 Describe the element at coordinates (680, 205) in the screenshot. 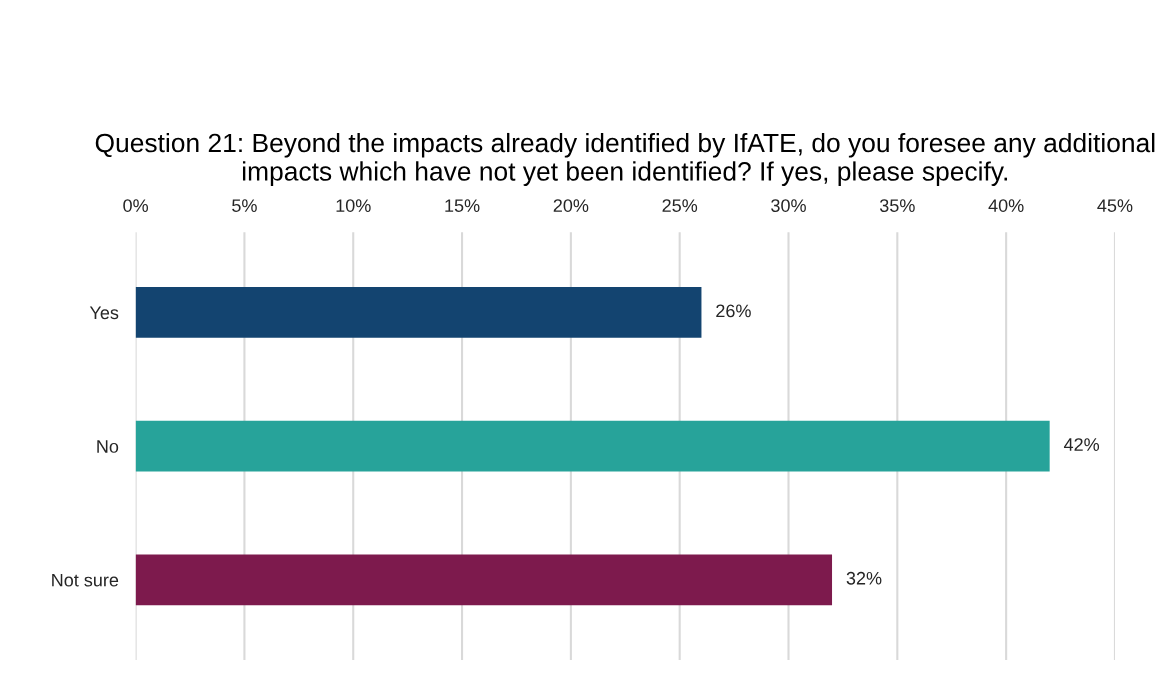

I see `x-tick-label: 25%` at that location.